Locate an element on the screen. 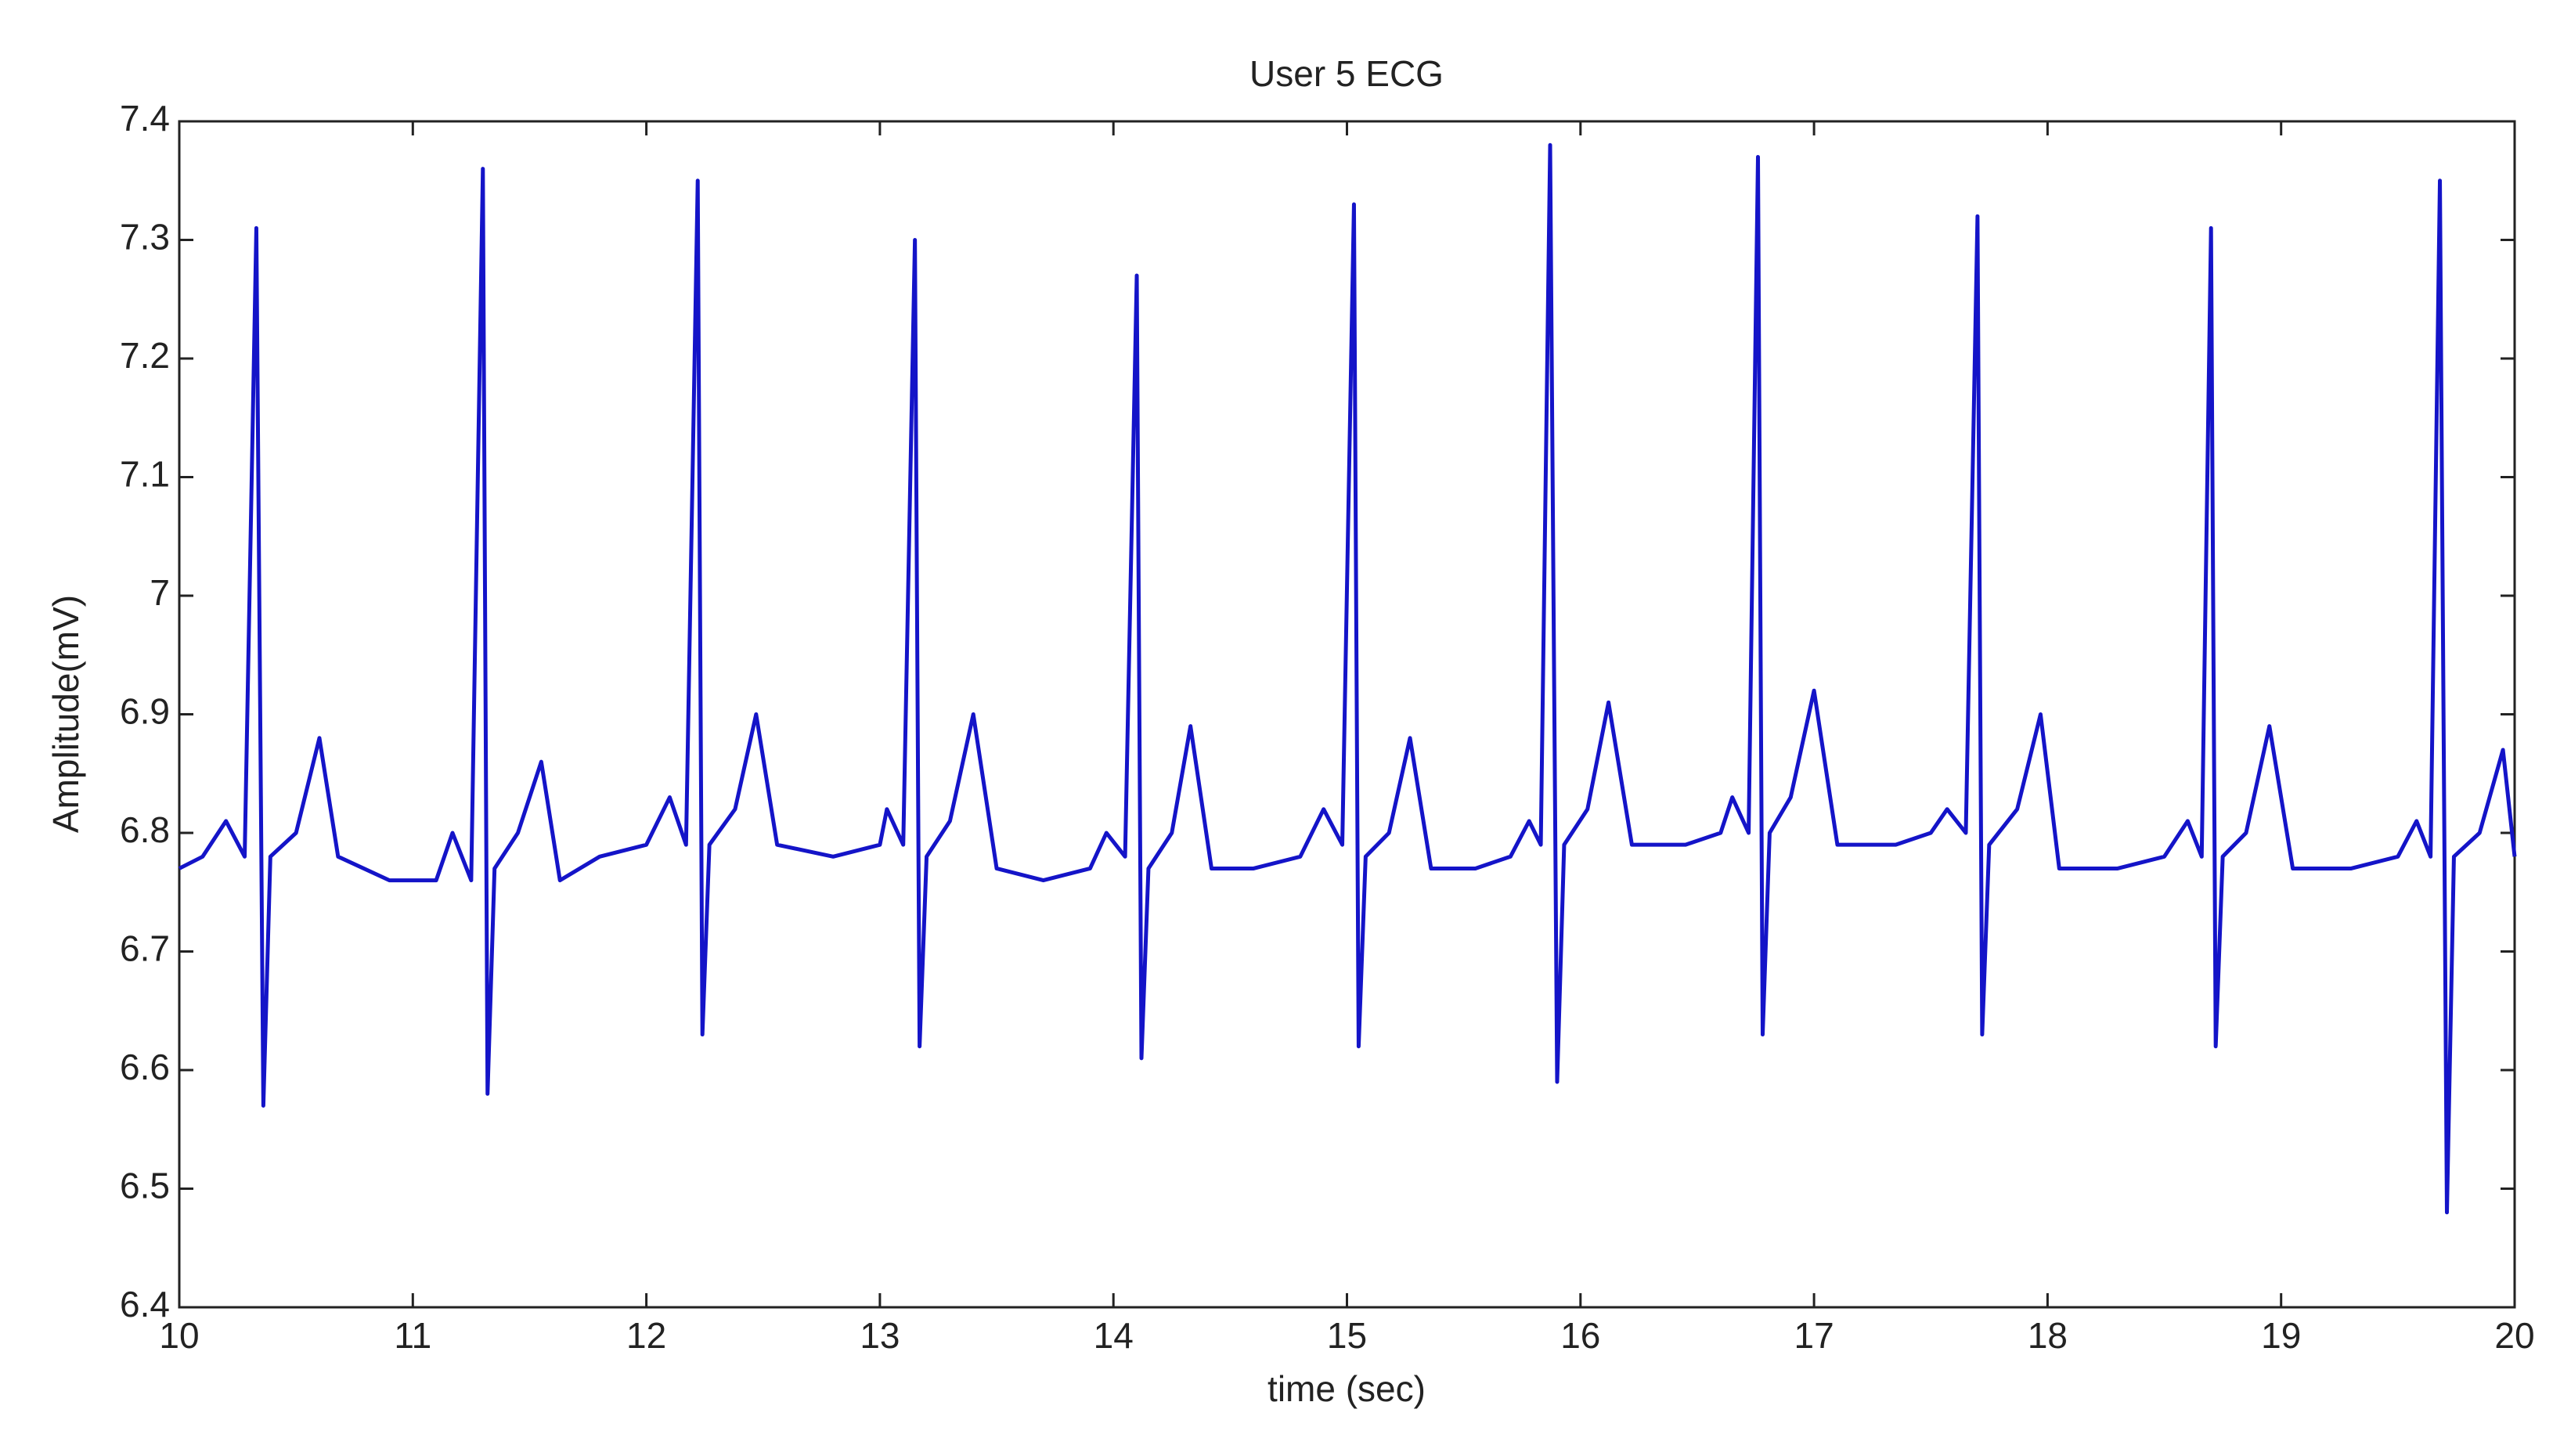  x-tick-label: 17 is located at coordinates (1814, 1335).